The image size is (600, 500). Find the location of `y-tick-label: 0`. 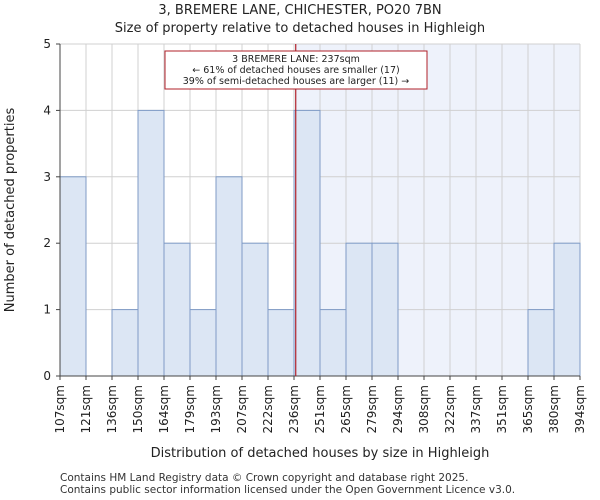

y-tick-label: 0 is located at coordinates (47, 376).